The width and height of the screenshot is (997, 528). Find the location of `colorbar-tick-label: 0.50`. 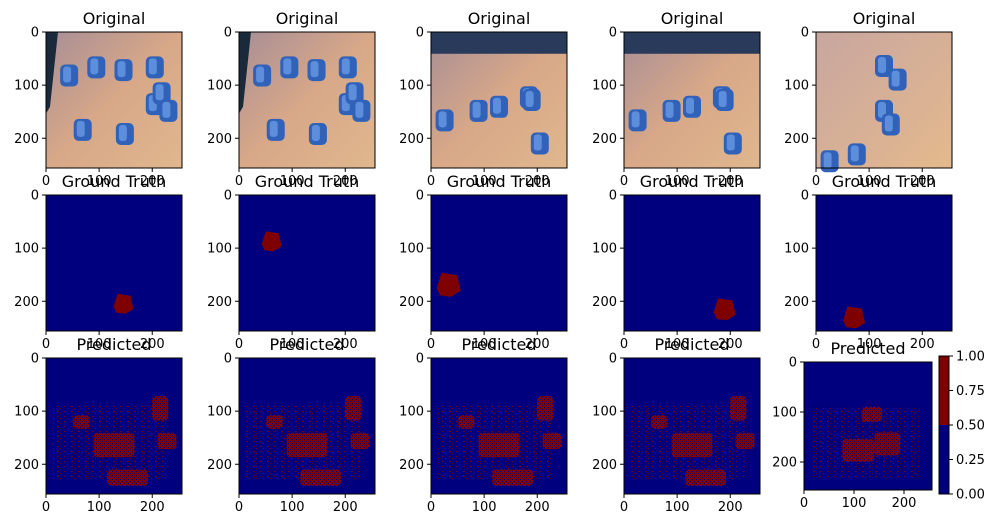

colorbar-tick-label: 0.50 is located at coordinates (970, 426).